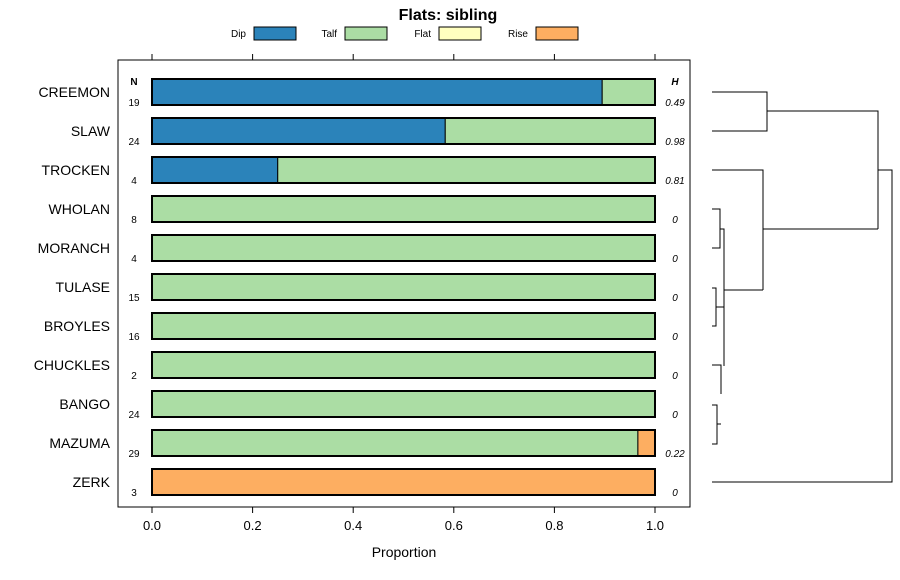 This screenshot has width=900, height=580. I want to click on legend-swatch-talf, so click(366, 33).